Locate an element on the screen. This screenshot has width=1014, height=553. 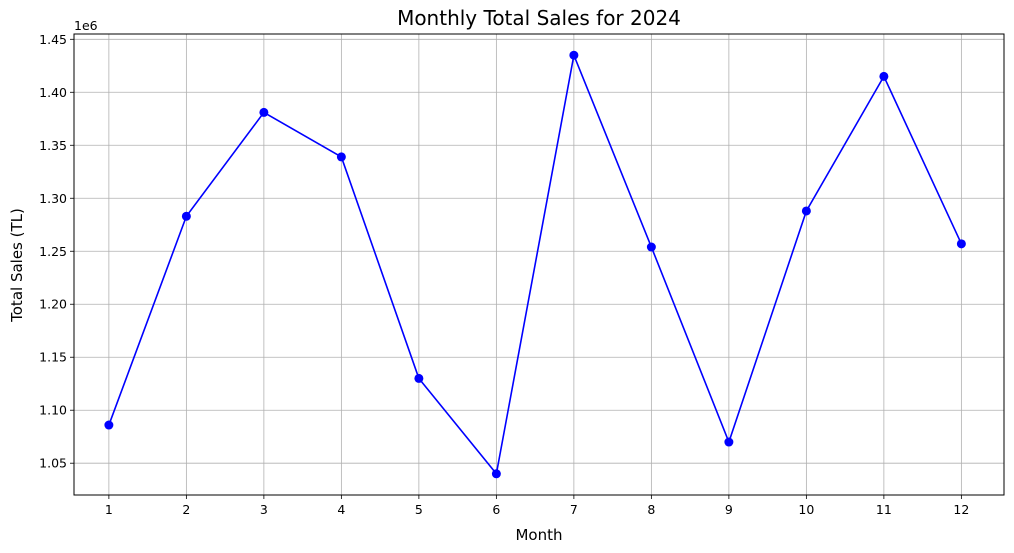
y-tick-label: 1.45 is located at coordinates (53, 39).